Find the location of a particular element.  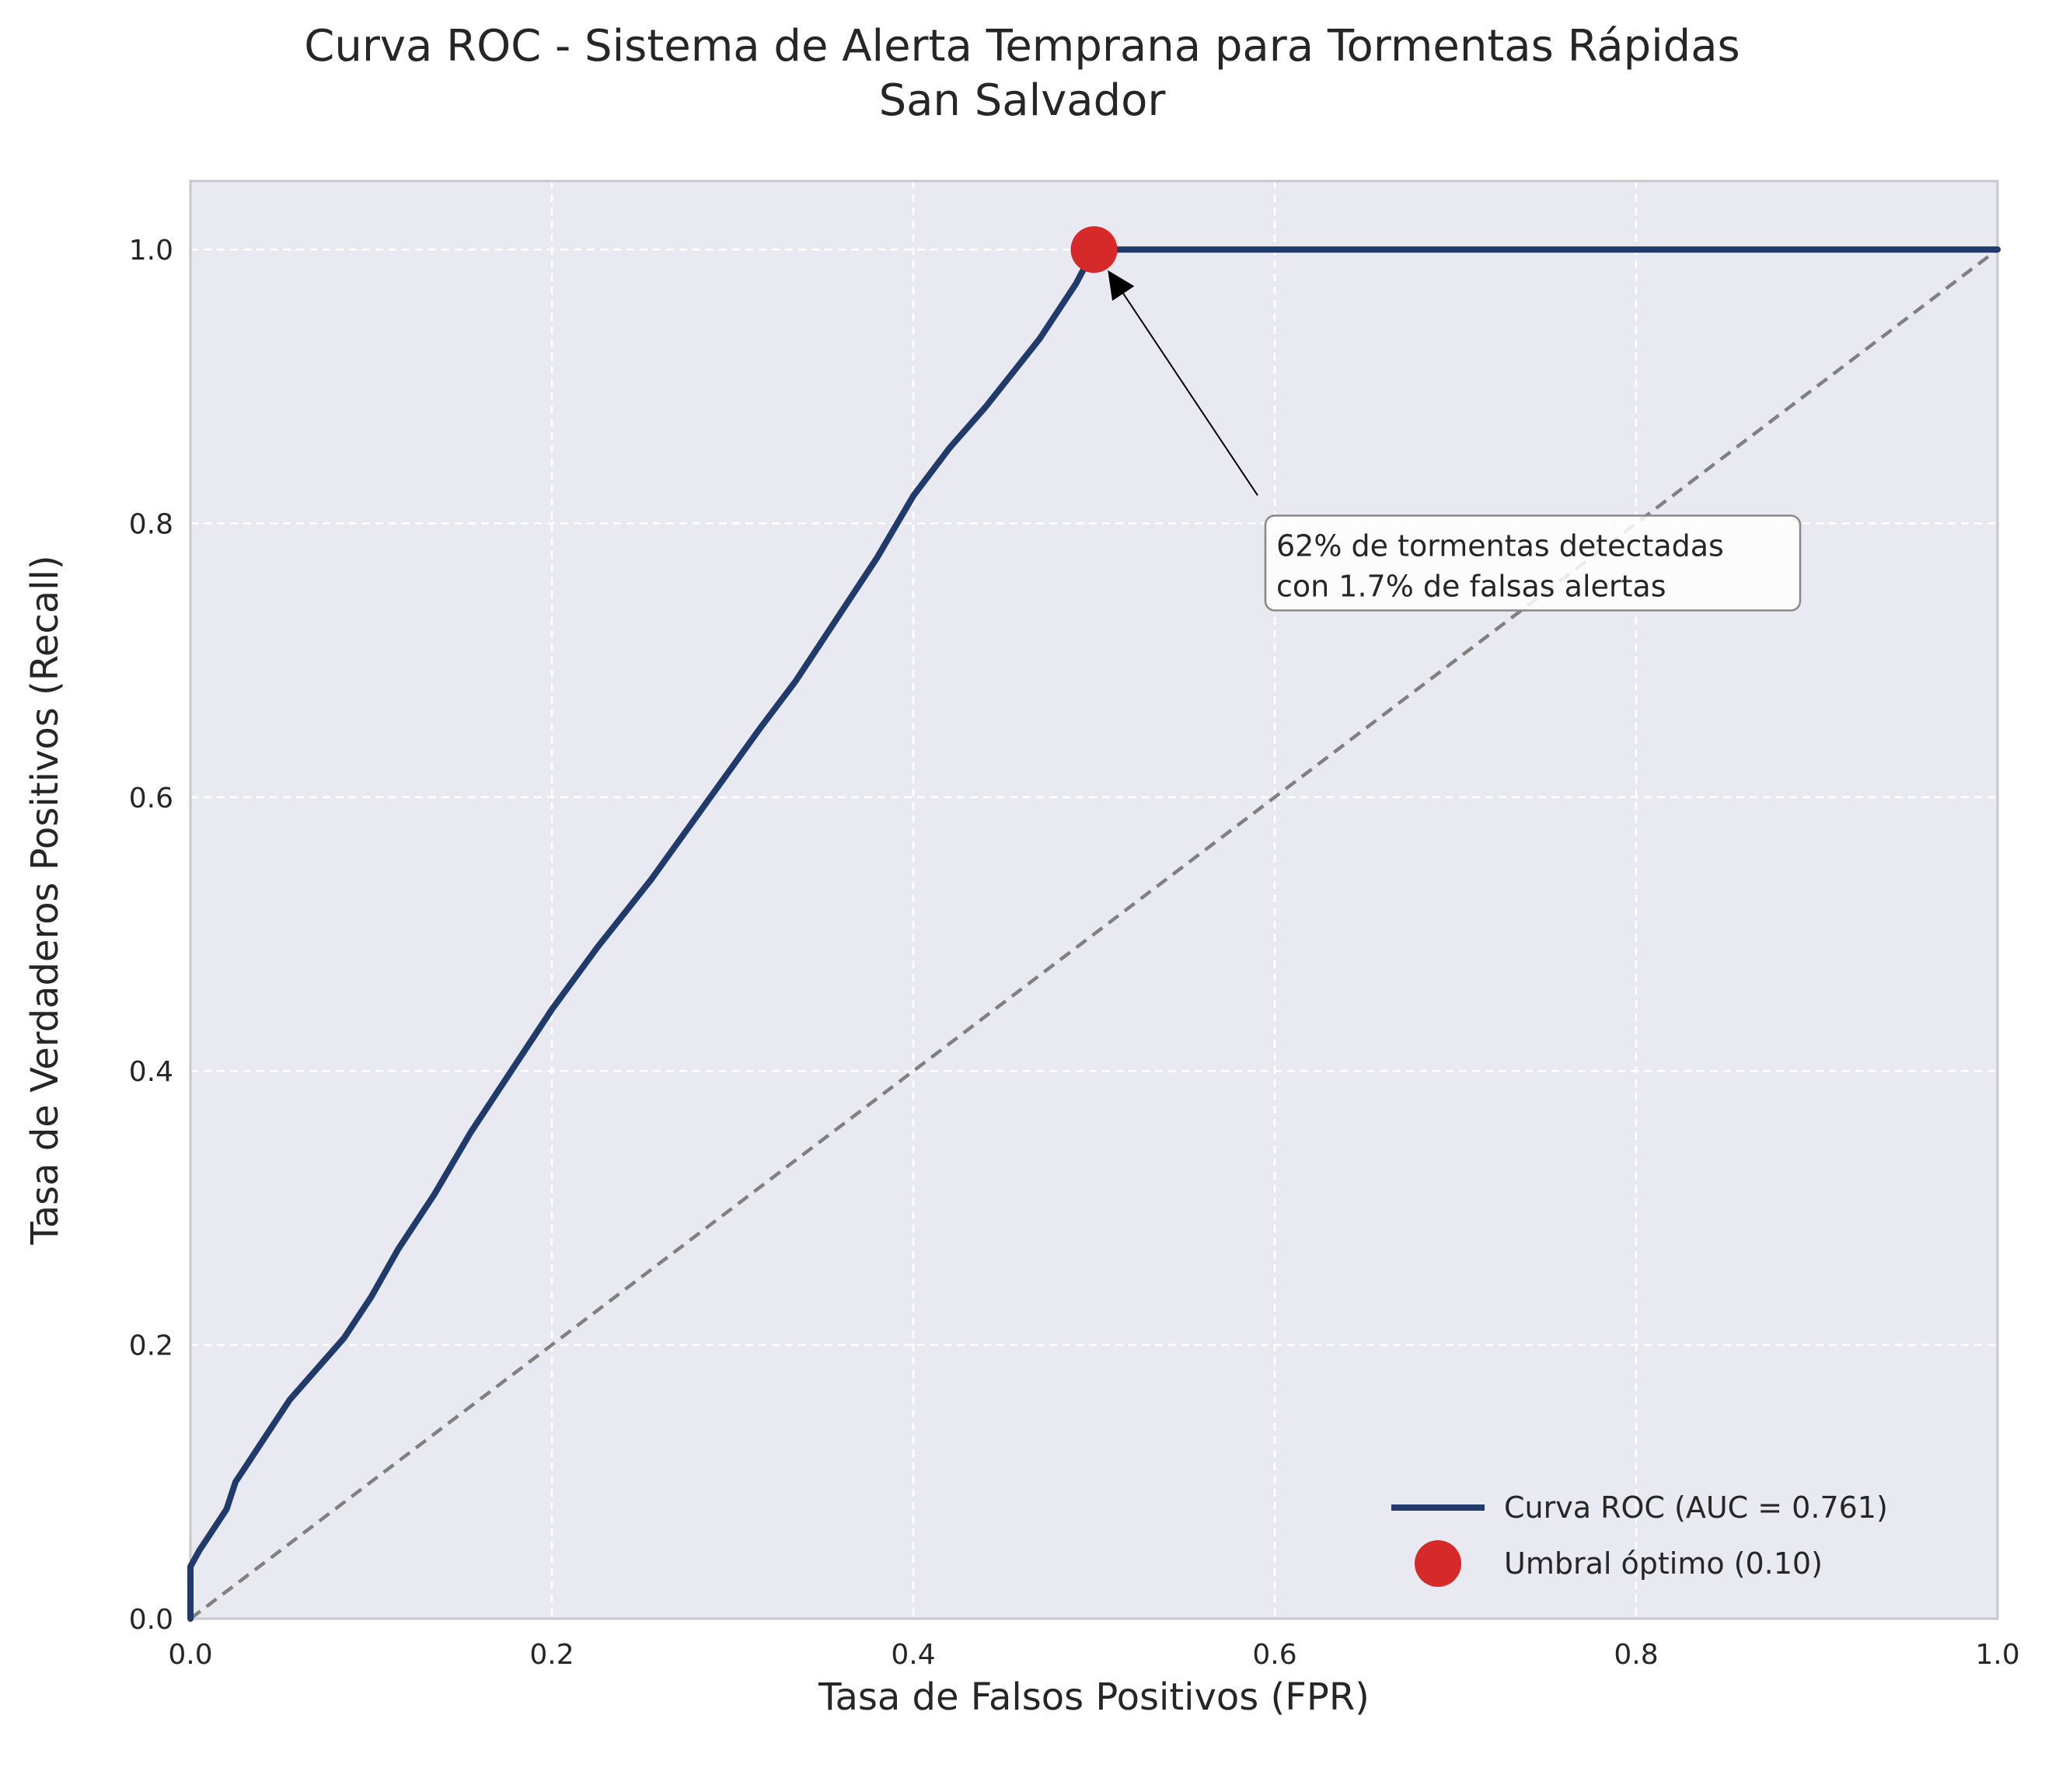

annotation-text-line: con 1.7% de falsas alertas is located at coordinates (1471, 586).